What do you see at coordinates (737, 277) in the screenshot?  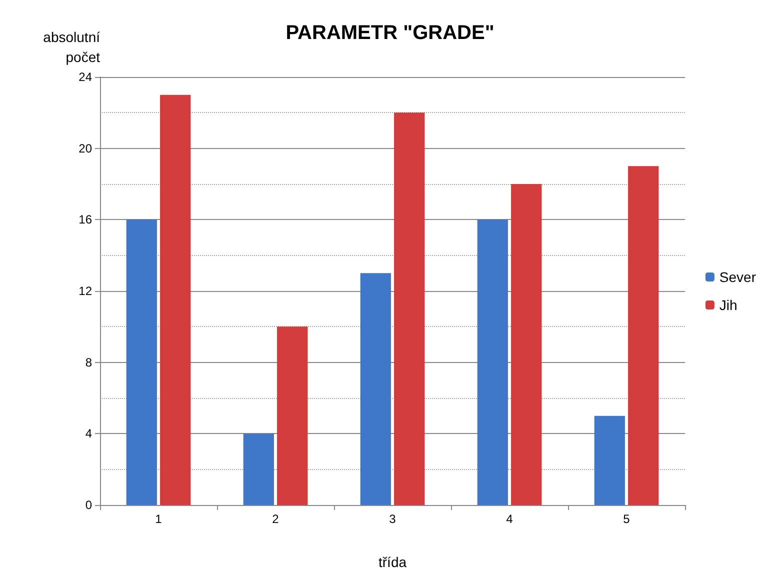 I see `legend-label: Sever` at bounding box center [737, 277].